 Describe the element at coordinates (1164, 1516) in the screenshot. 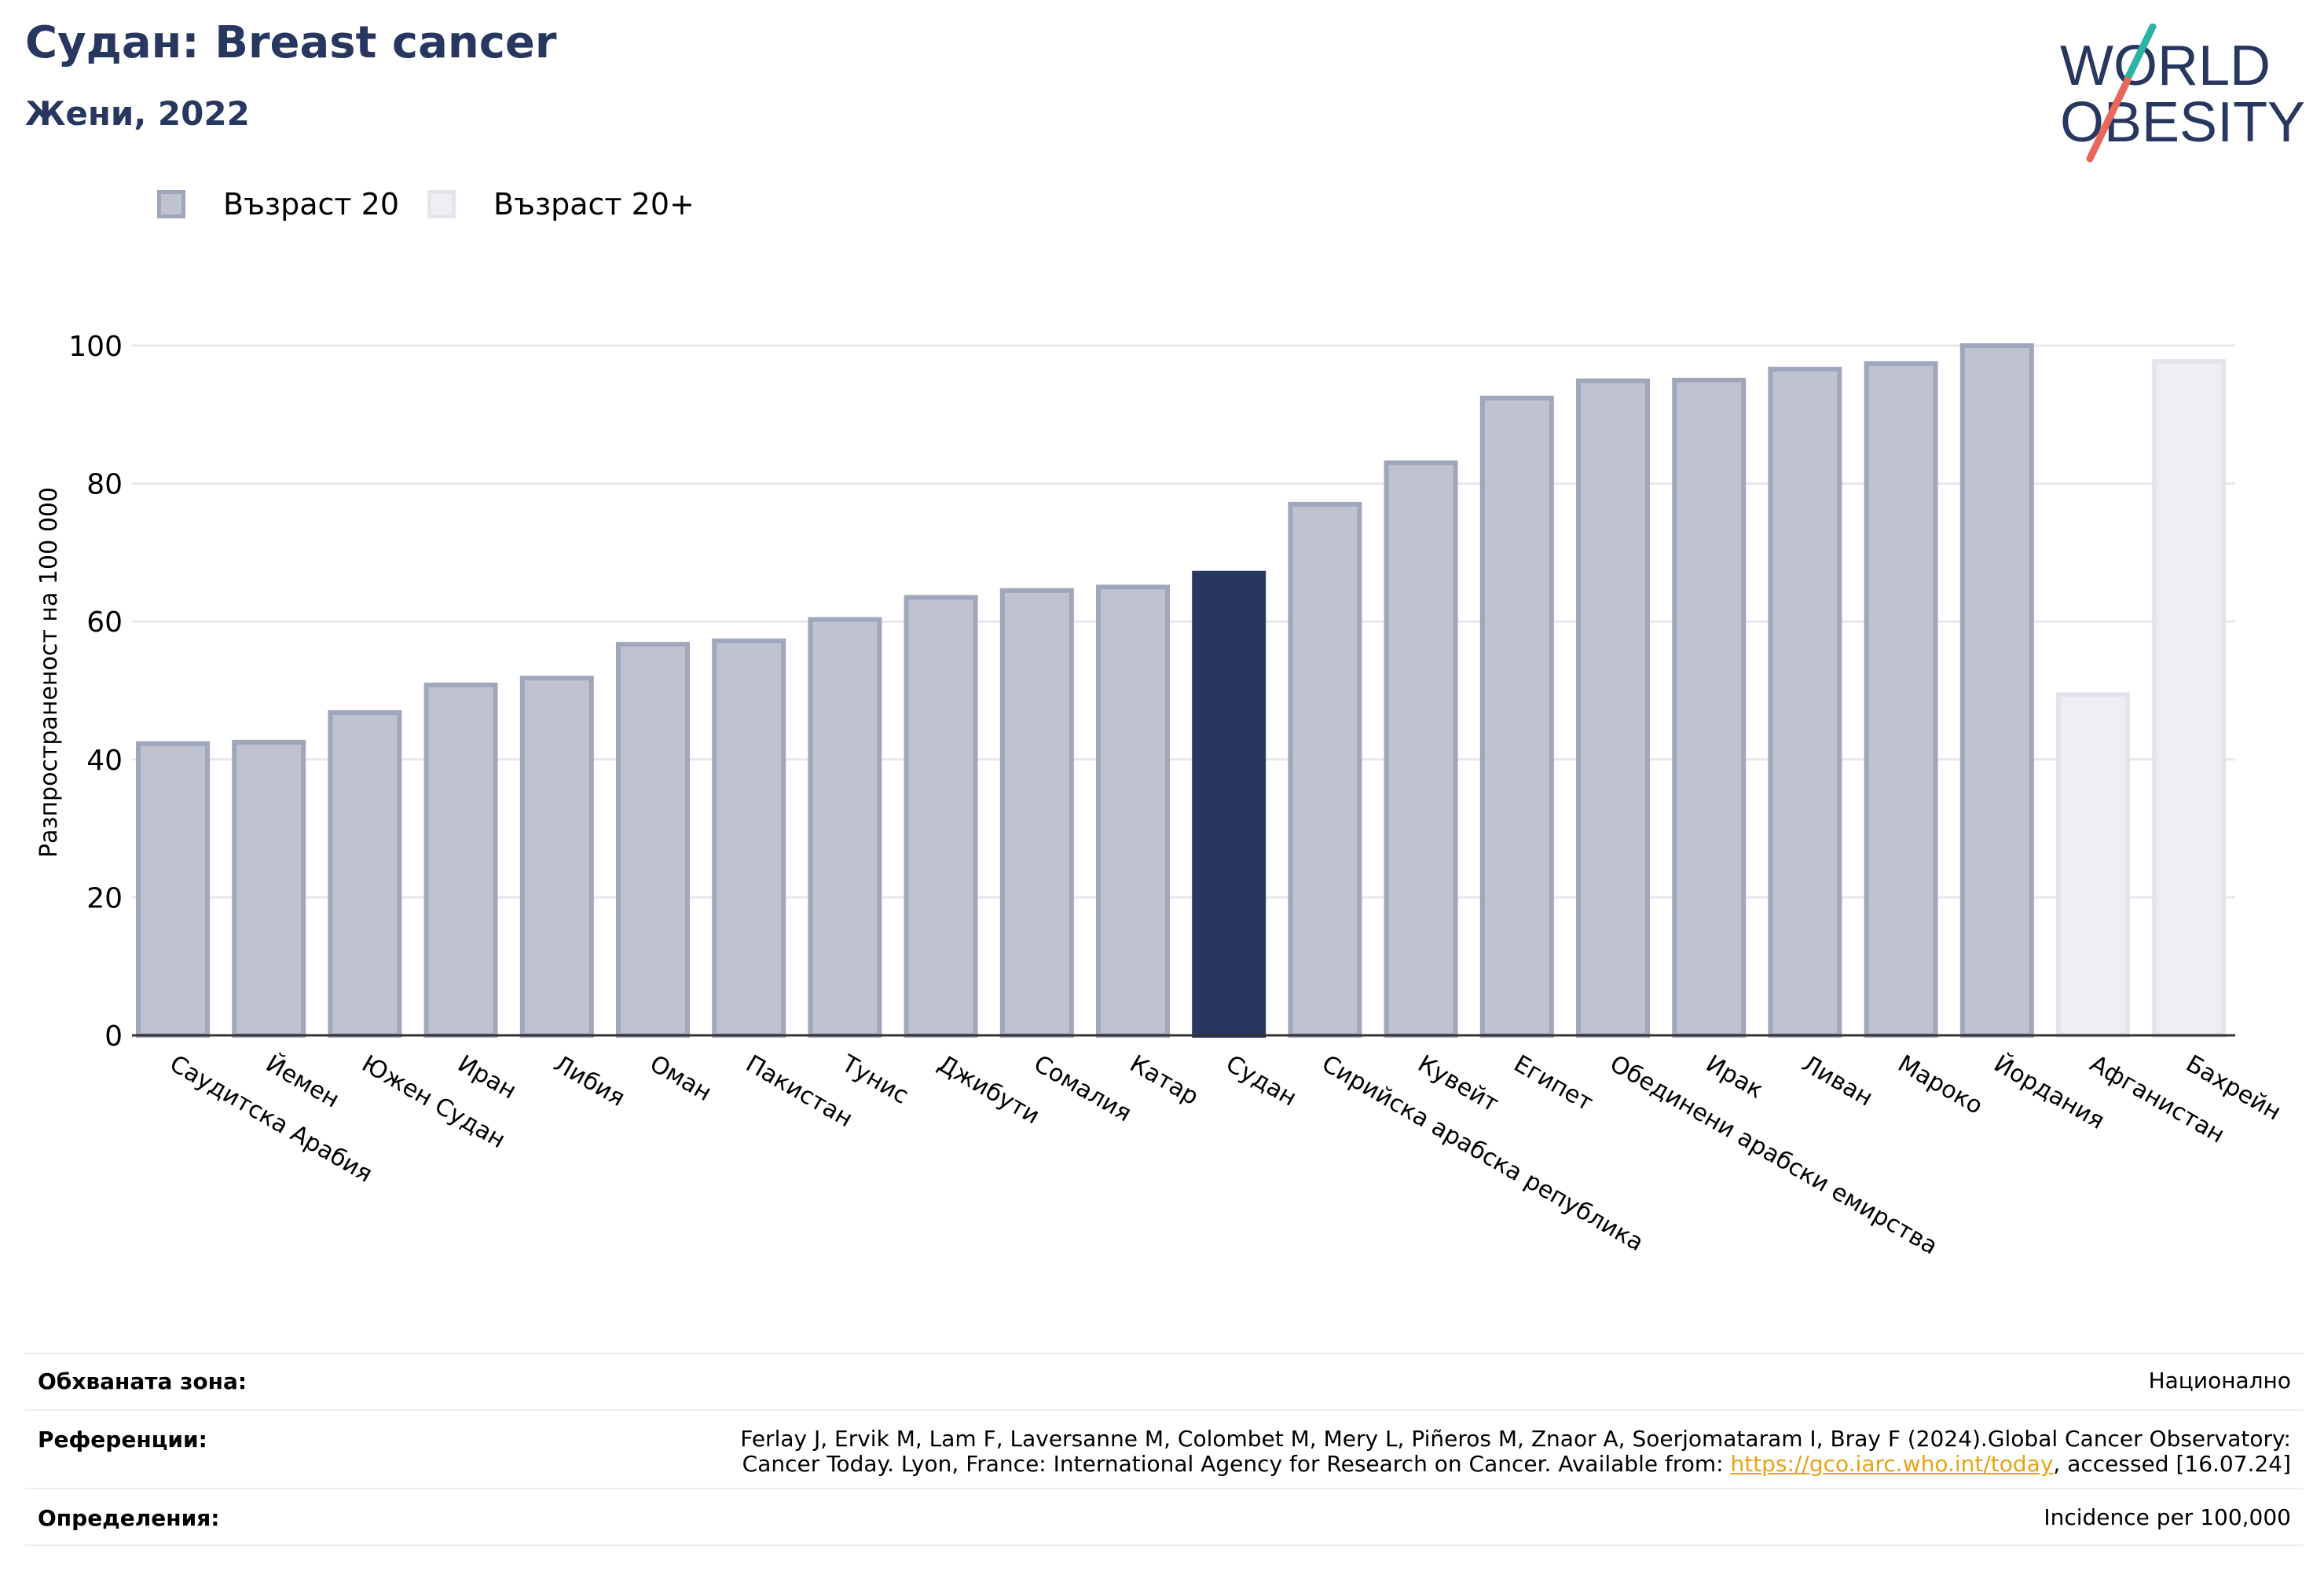

I see `footer-definitions-row: Определения: Incidence per 100,000` at that location.